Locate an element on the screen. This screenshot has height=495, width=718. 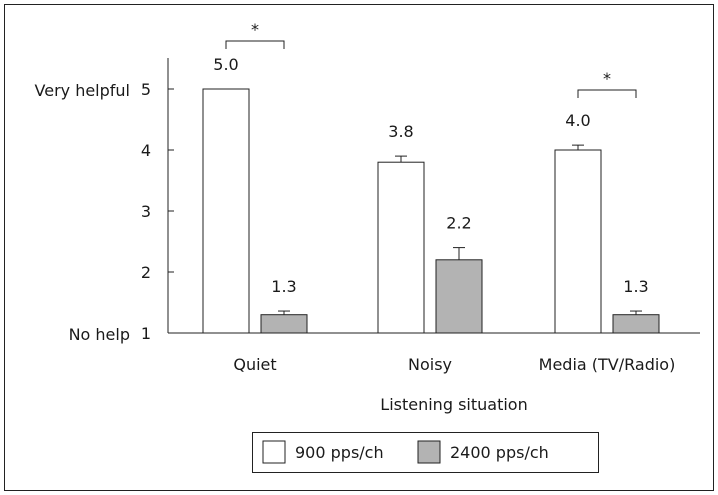
data-label: 4.0 is located at coordinates (577, 120).